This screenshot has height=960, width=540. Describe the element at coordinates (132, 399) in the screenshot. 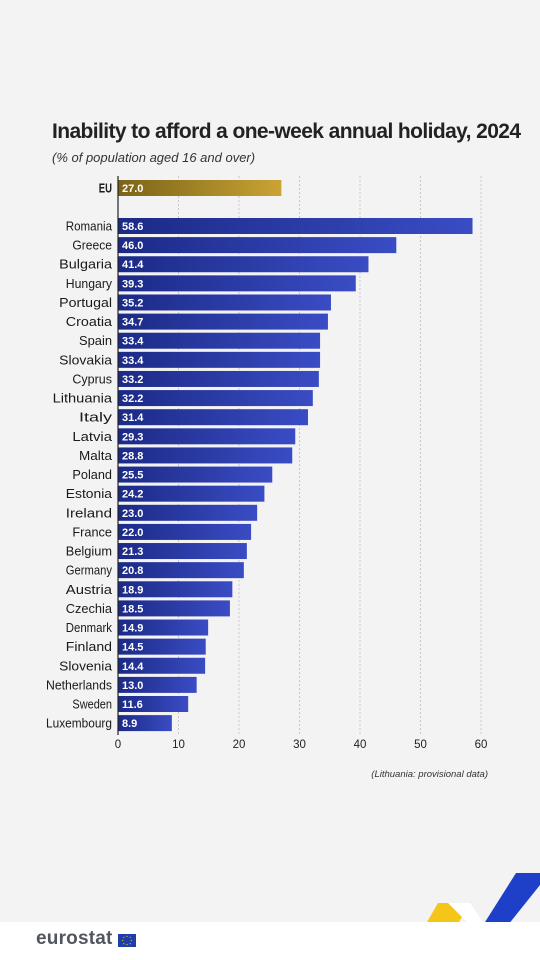

I see `data-label: 32.2` at that location.